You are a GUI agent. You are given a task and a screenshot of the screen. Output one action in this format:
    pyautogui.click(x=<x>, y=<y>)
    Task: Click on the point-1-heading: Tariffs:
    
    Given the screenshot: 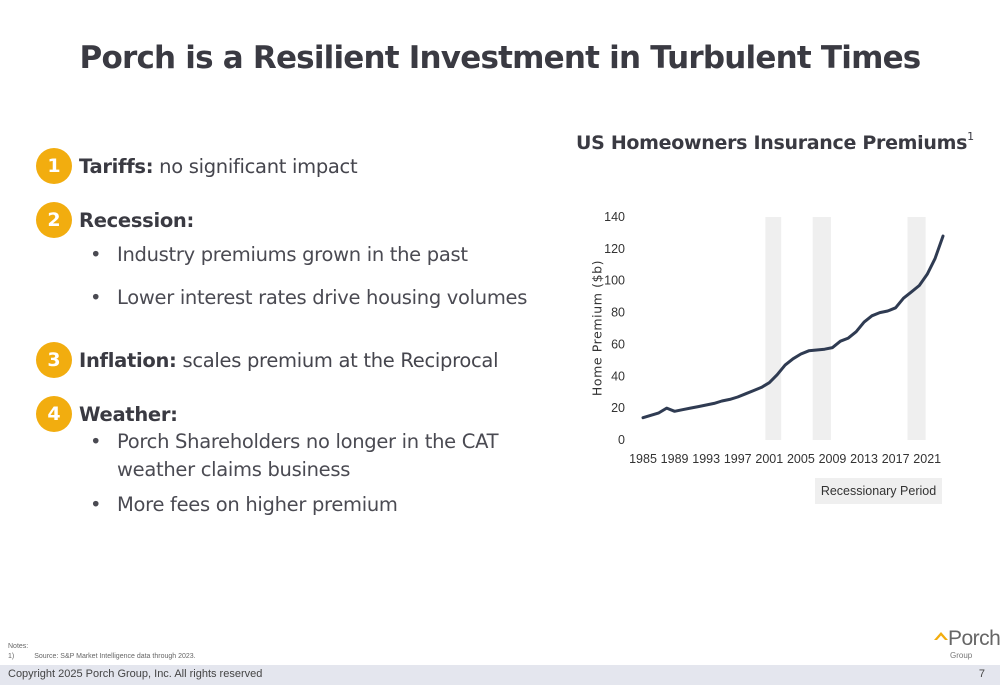 What is the action you would take?
    pyautogui.click(x=116, y=166)
    